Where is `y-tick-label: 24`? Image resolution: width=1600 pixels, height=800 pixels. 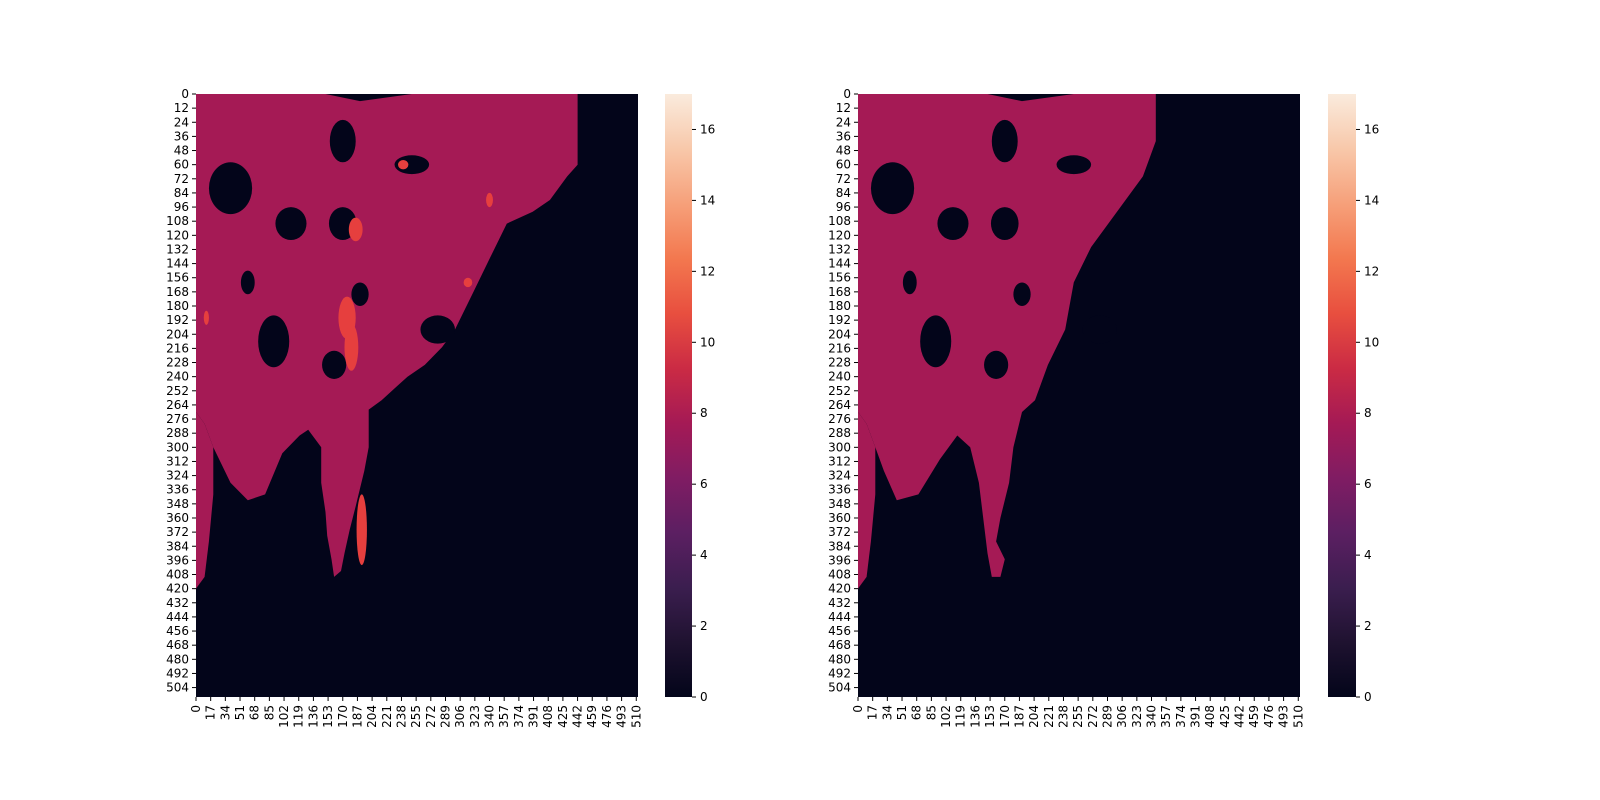
y-tick-label: 24 is located at coordinates (181, 122).